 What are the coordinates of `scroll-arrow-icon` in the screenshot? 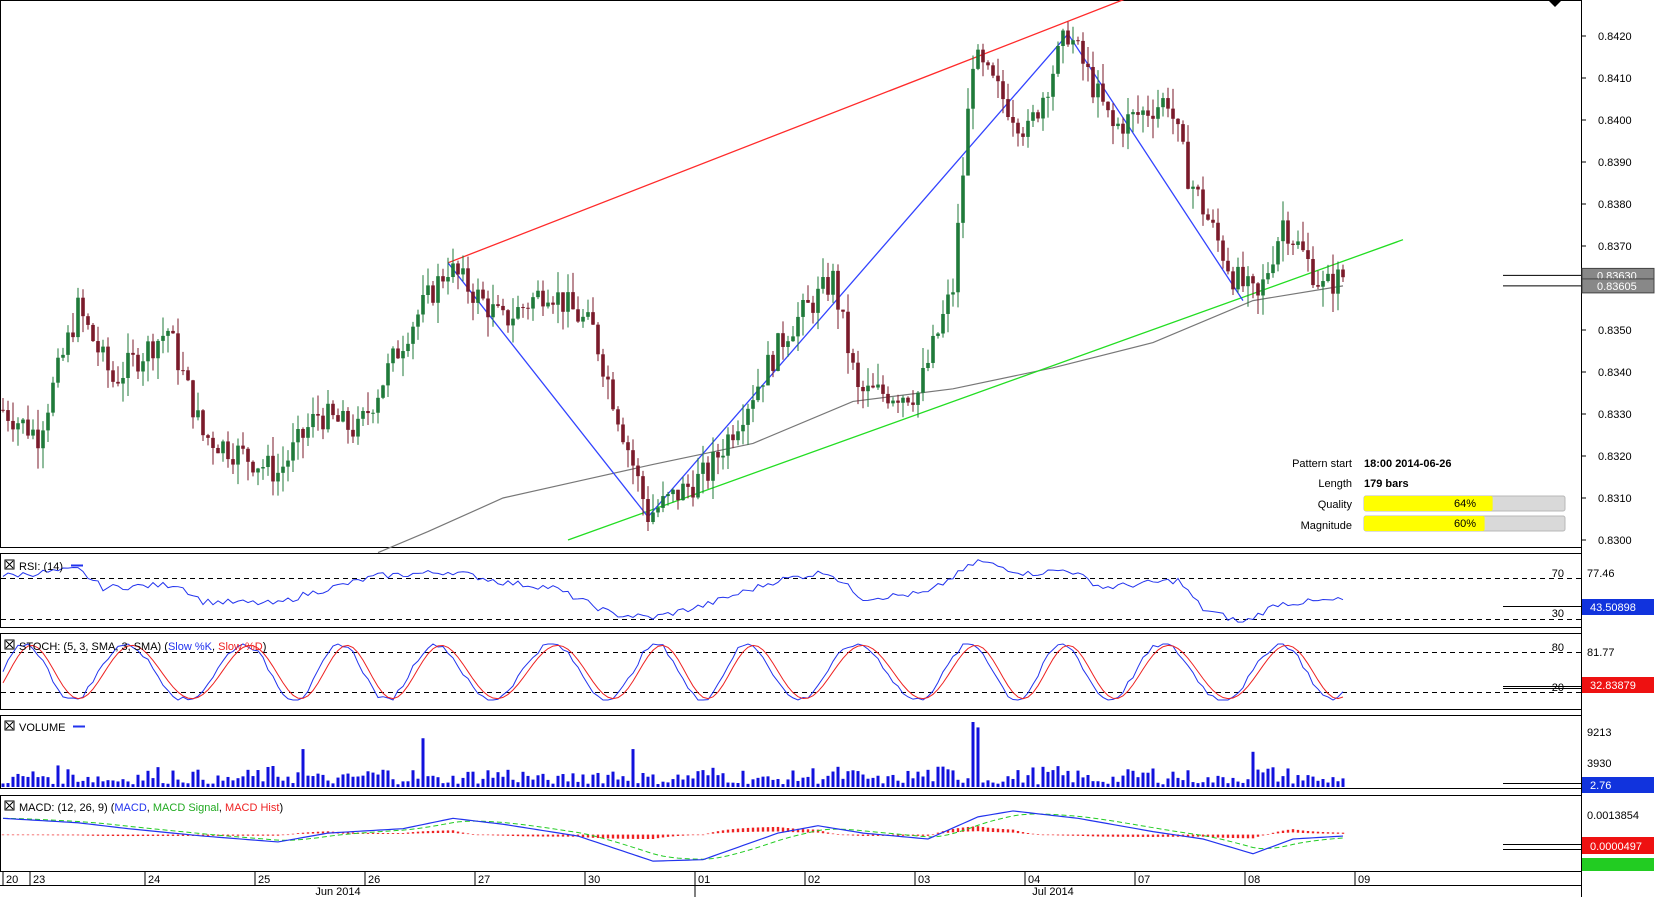 It's located at (1555, 3).